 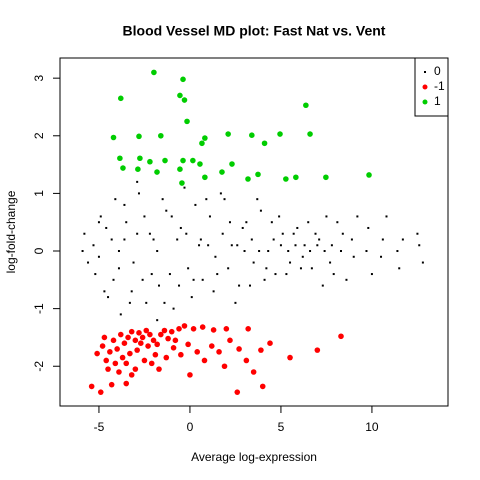 What do you see at coordinates (437, 101) in the screenshot?
I see `legend-label: 1` at bounding box center [437, 101].